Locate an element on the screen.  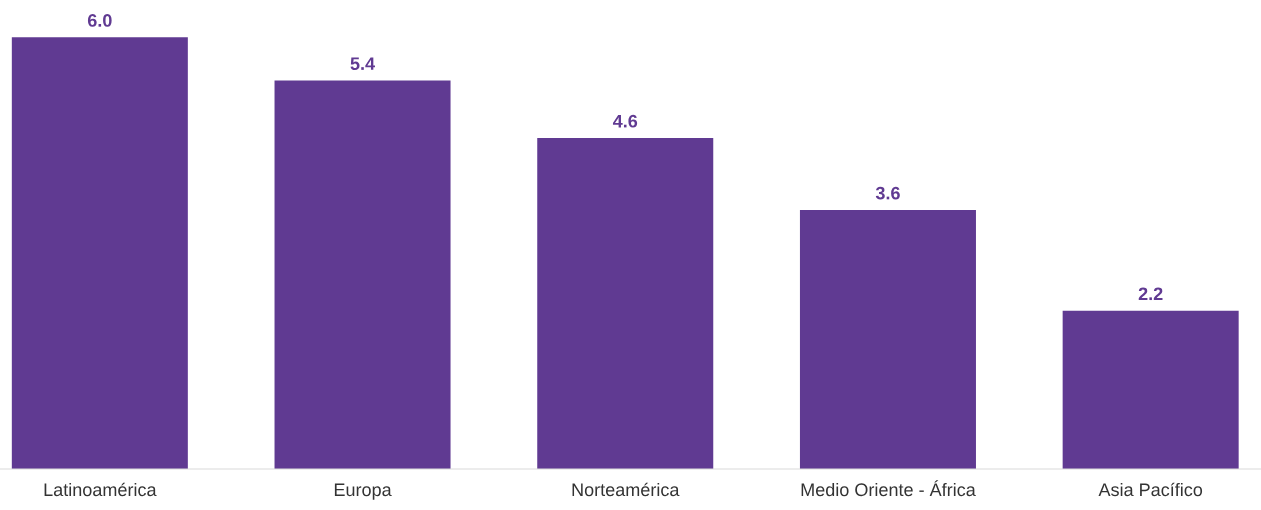
x-tick-label: Latinoamérica is located at coordinates (100, 489).